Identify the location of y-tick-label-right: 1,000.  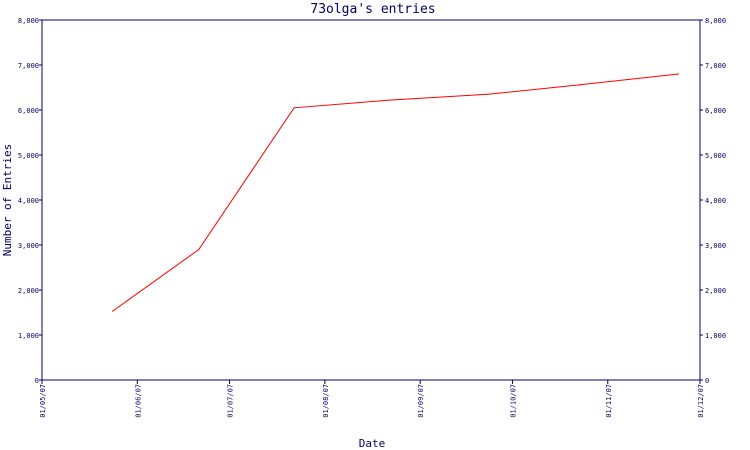
(715, 336).